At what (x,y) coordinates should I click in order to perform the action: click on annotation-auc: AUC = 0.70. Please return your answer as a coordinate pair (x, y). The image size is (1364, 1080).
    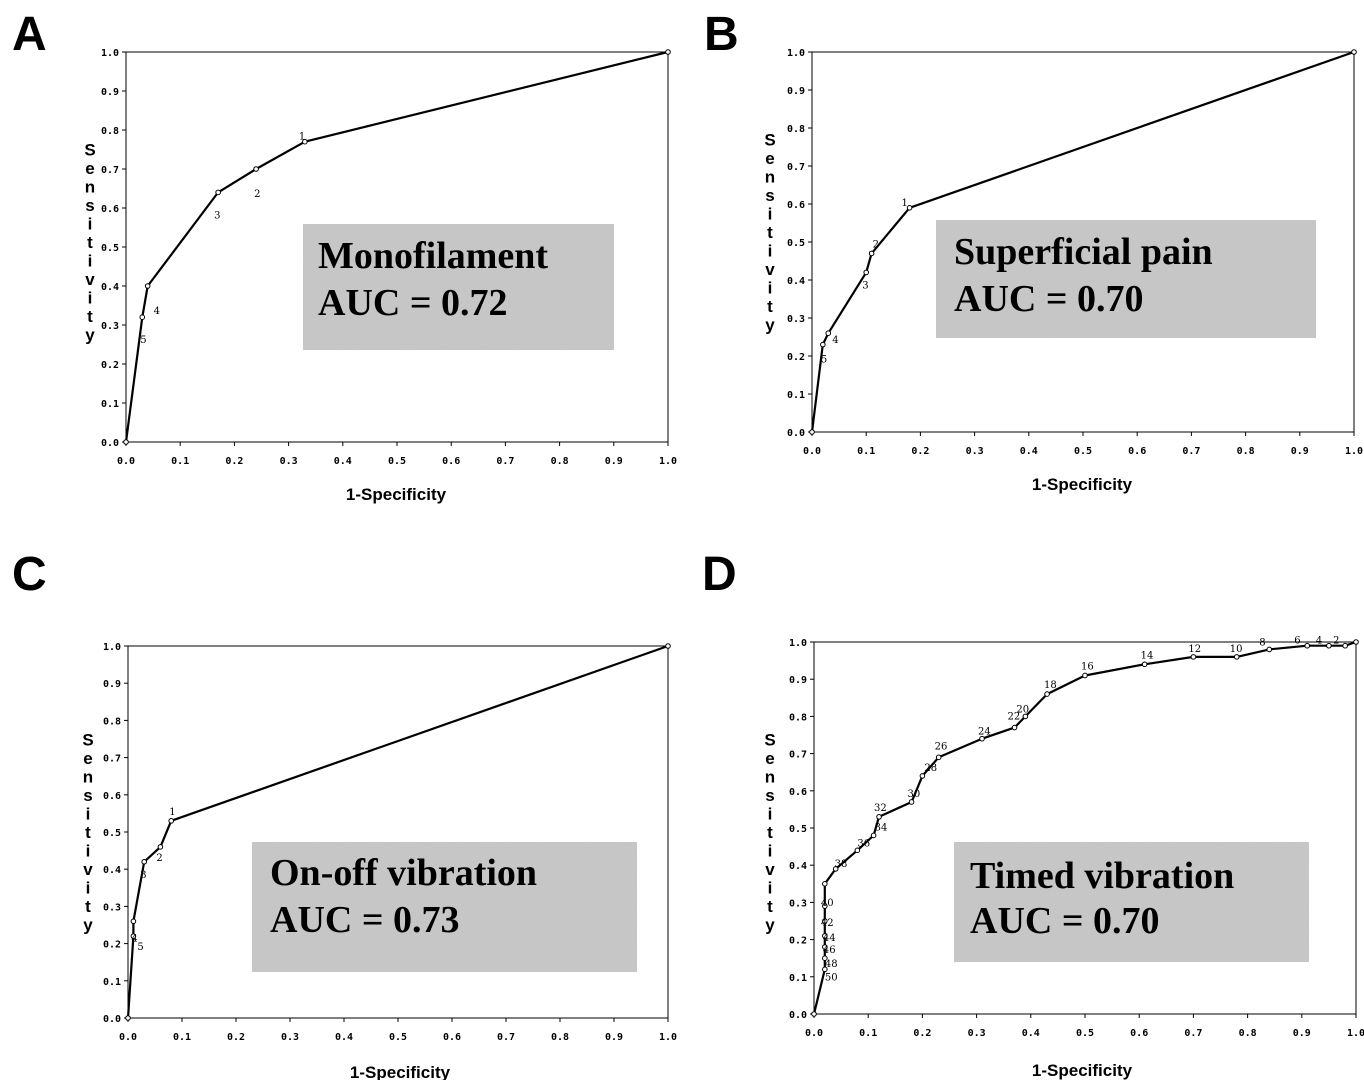
    Looking at the image, I should click on (1064, 921).